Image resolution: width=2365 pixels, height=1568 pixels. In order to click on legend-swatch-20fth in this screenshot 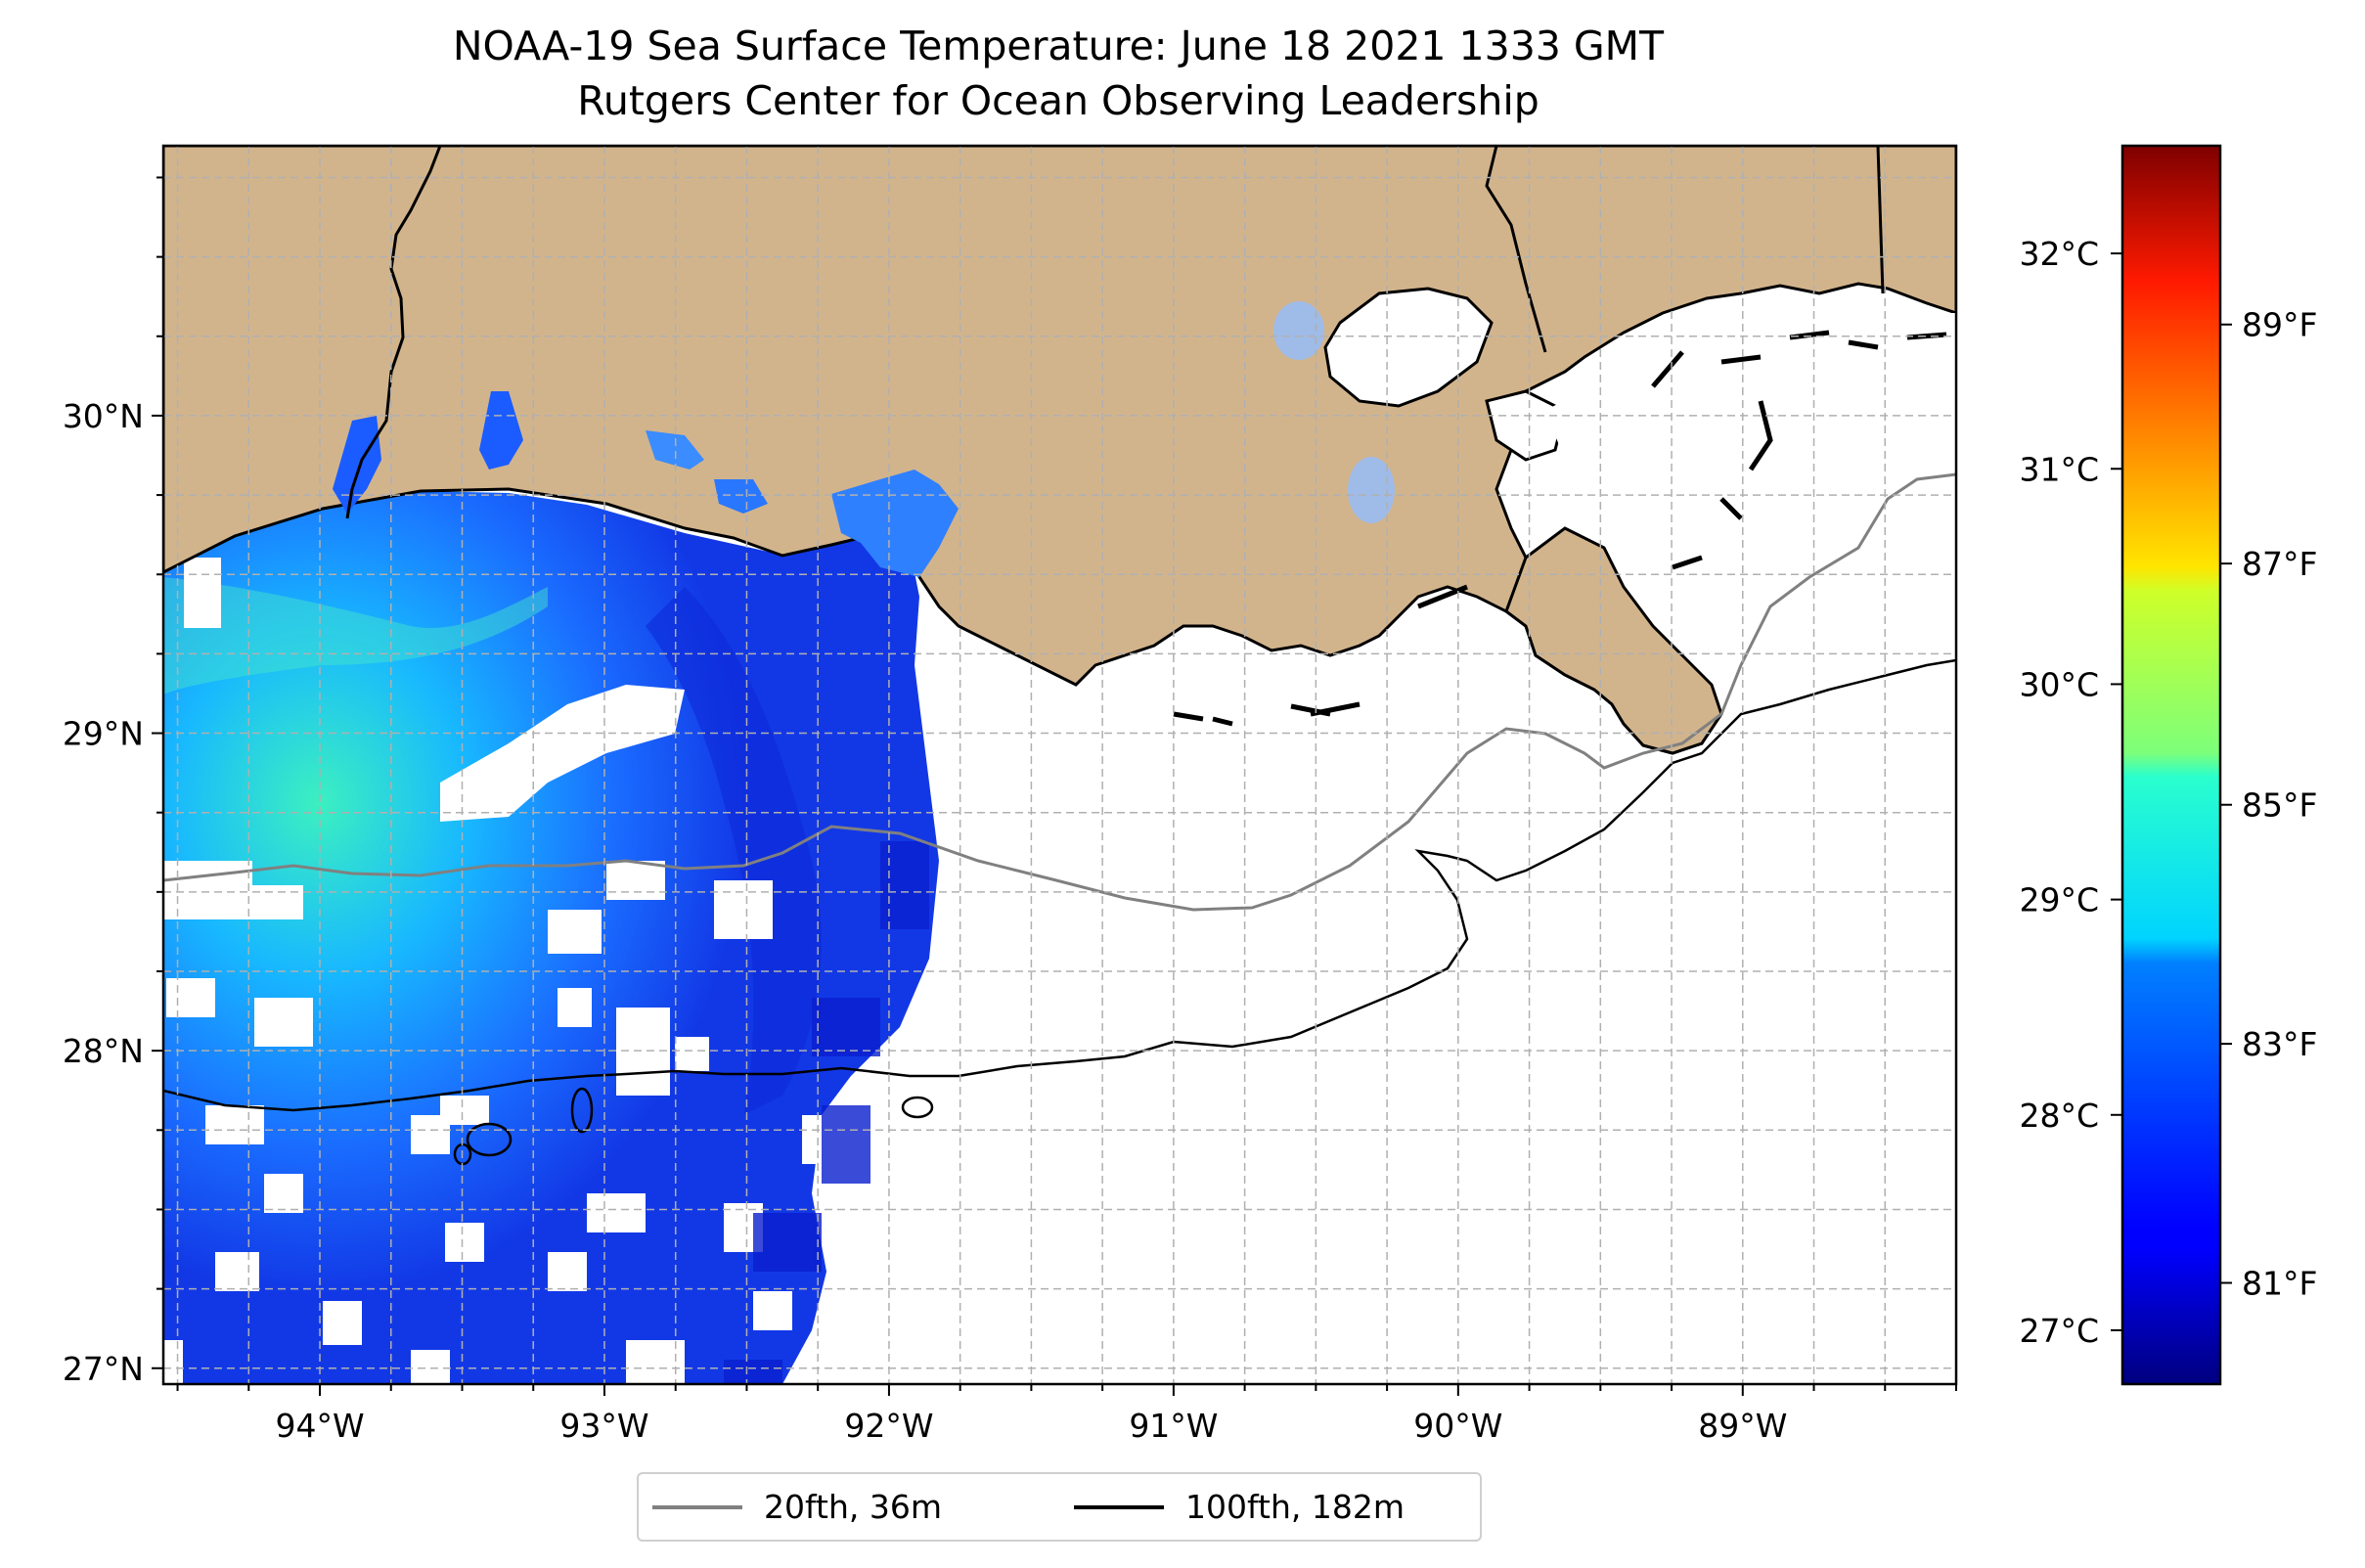, I will do `click(697, 1506)`.